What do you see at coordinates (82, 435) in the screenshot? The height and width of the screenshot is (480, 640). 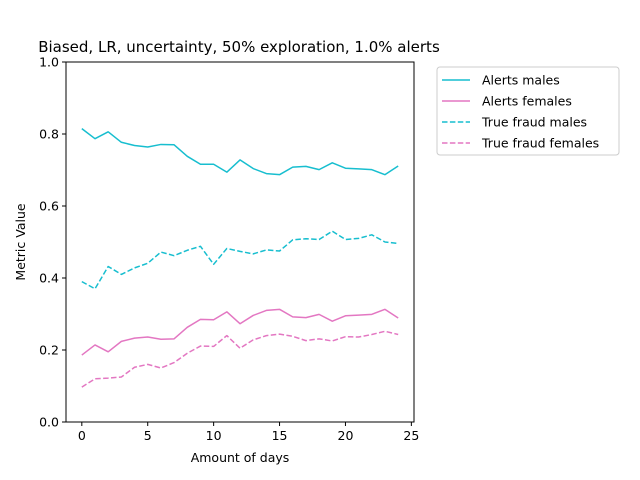 I see `x-tick-label: 0` at bounding box center [82, 435].